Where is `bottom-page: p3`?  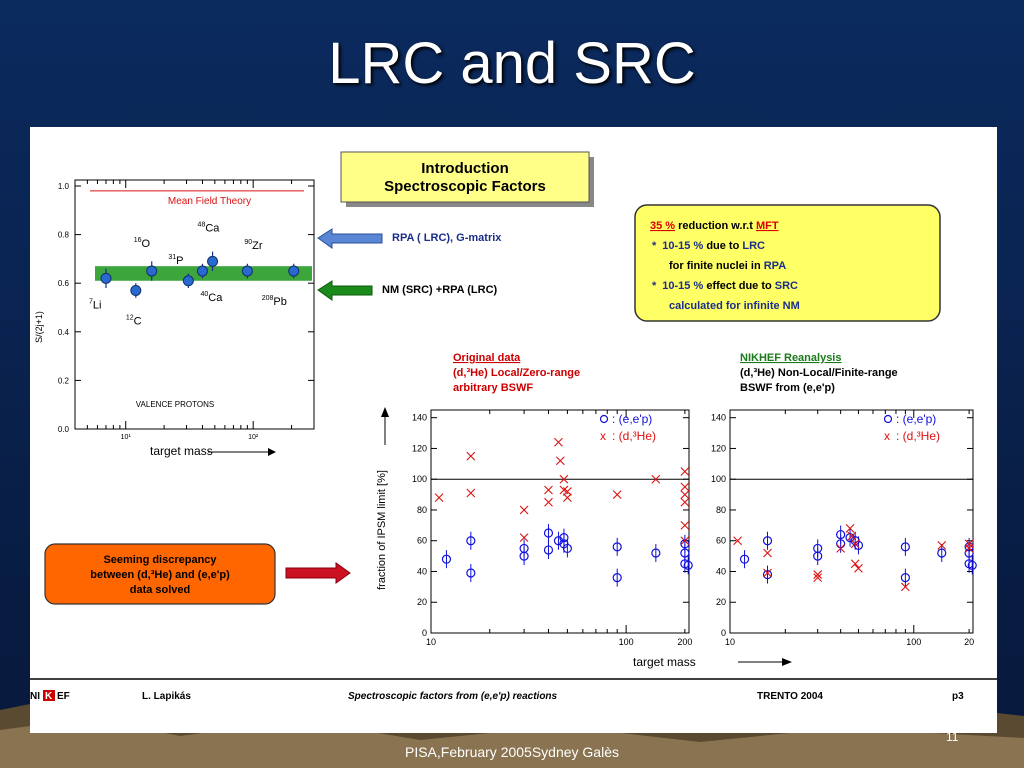
bottom-page: p3 is located at coordinates (958, 696).